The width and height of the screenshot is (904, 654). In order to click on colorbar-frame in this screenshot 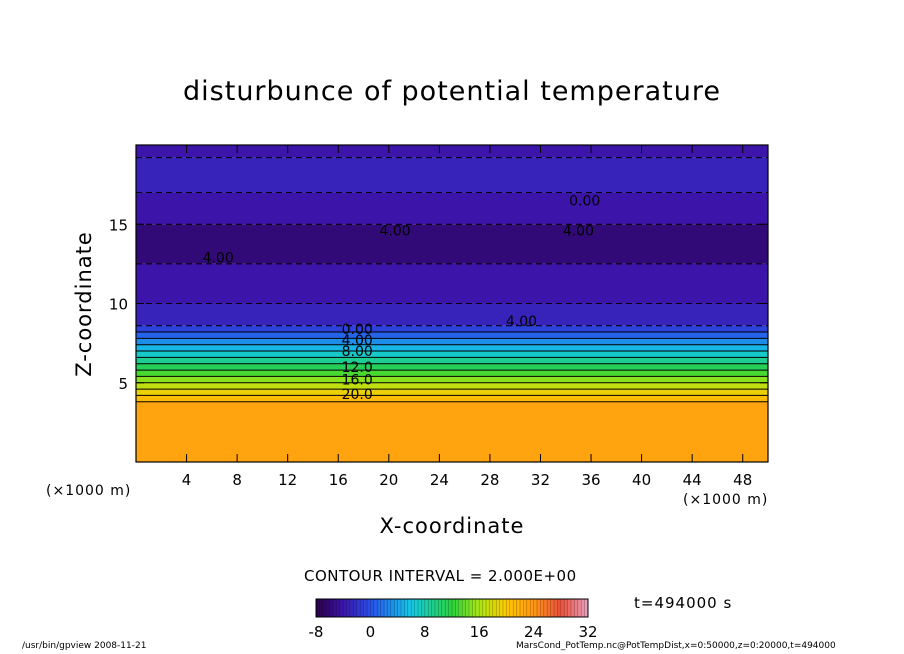, I will do `click(452, 608)`.